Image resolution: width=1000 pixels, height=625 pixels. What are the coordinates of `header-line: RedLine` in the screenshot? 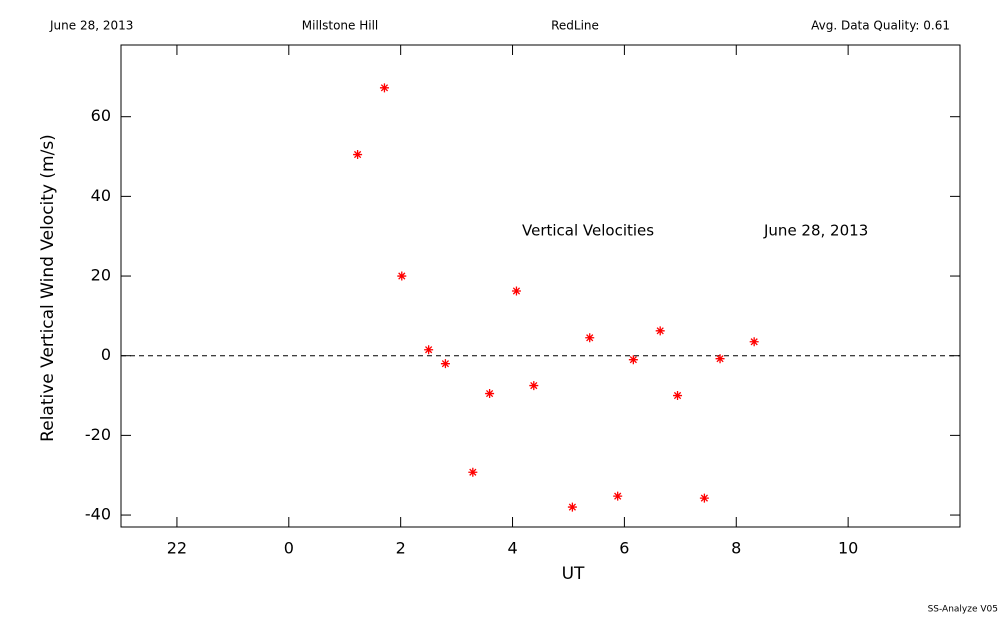 It's located at (575, 26).